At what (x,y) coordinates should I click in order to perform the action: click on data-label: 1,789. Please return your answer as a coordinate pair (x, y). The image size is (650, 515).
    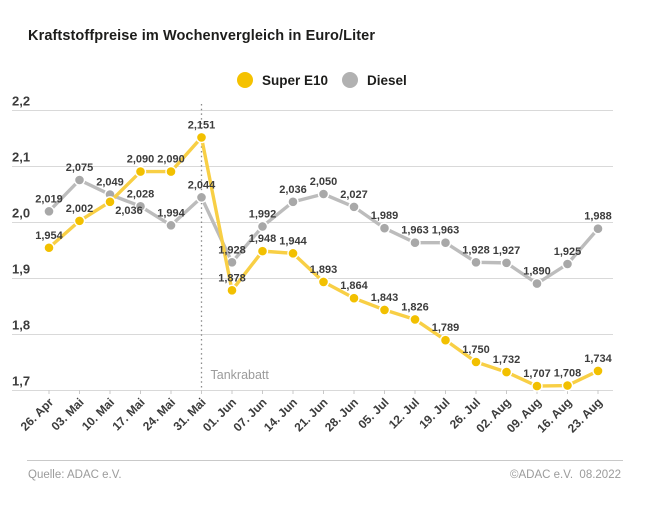
    Looking at the image, I should click on (446, 328).